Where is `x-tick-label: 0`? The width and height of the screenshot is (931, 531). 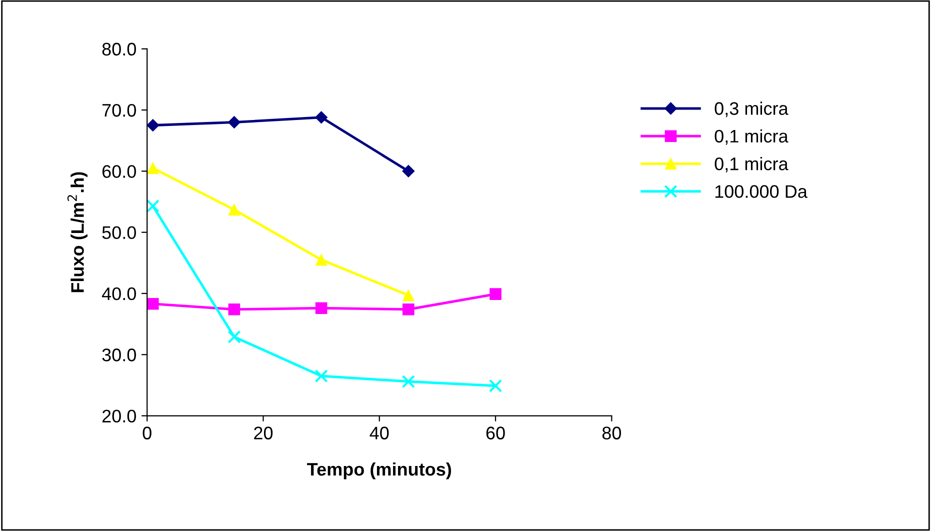
x-tick-label: 0 is located at coordinates (147, 433).